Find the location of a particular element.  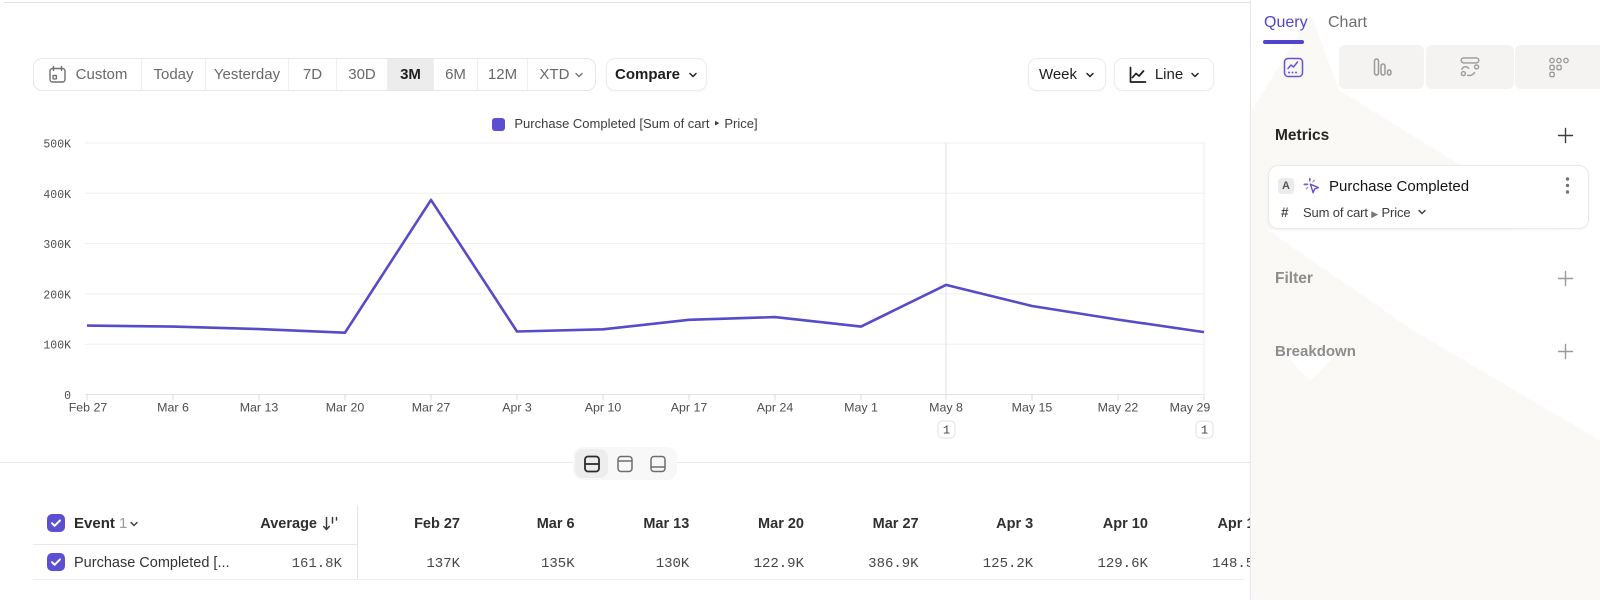

svg-text: Feb 27 is located at coordinates (88, 408).